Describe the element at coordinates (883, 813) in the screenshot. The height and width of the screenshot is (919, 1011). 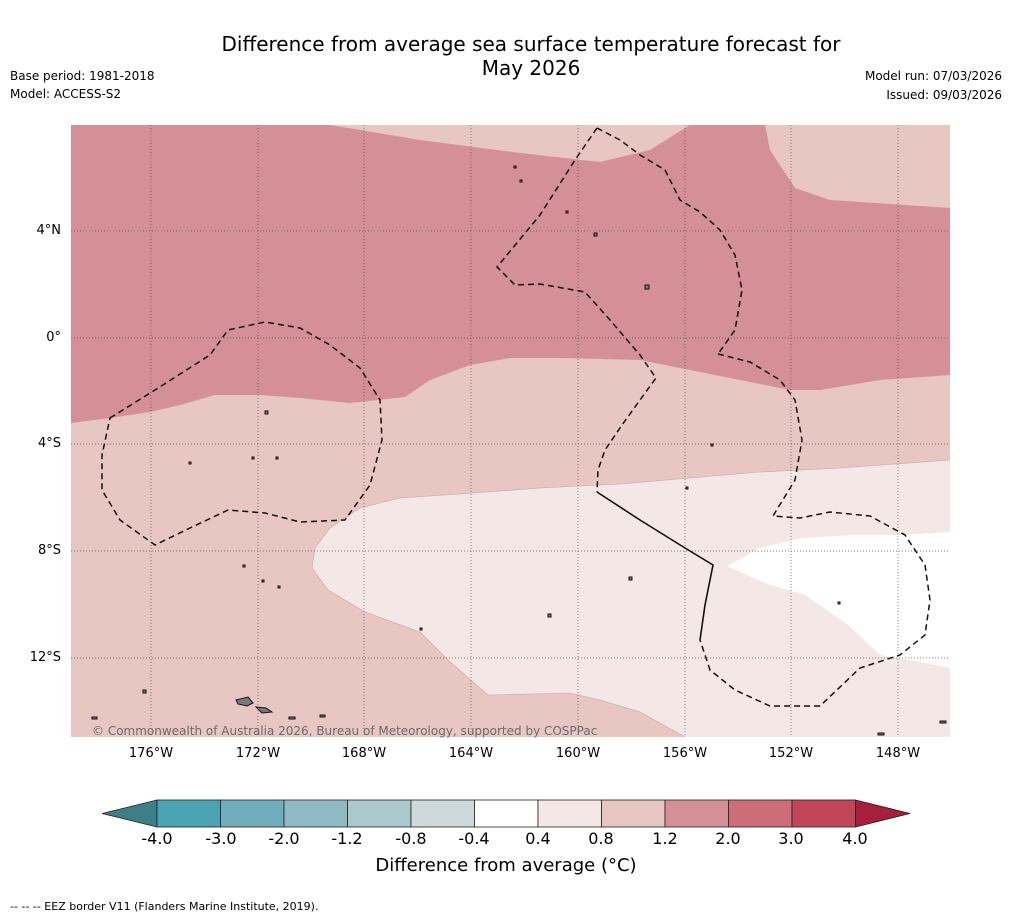
I see `colorbar-extend-high` at that location.